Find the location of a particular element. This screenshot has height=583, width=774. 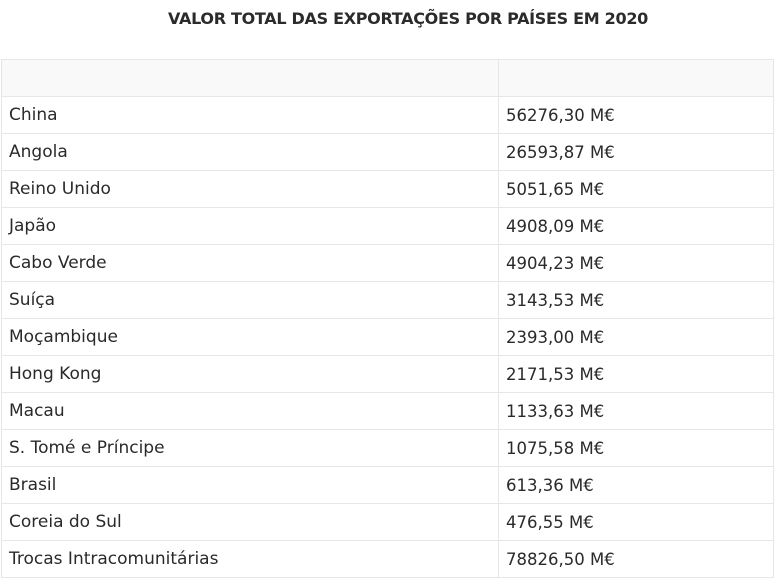

header-country-cell is located at coordinates (250, 78).